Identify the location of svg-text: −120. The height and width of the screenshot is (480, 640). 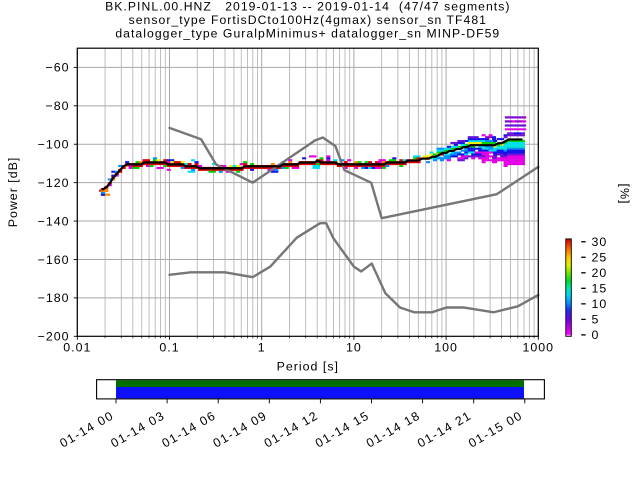
(54, 183).